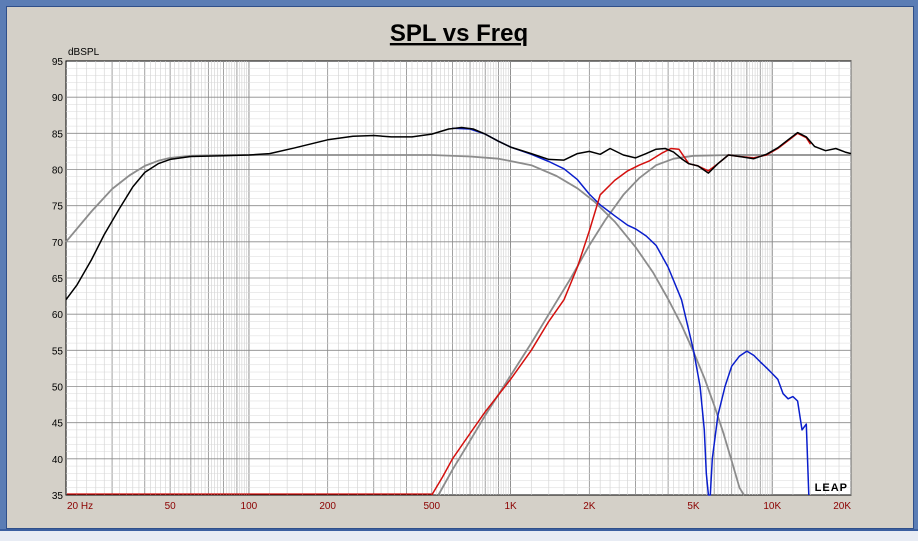  What do you see at coordinates (58, 62) in the screenshot?
I see `y-tick-label: 95` at bounding box center [58, 62].